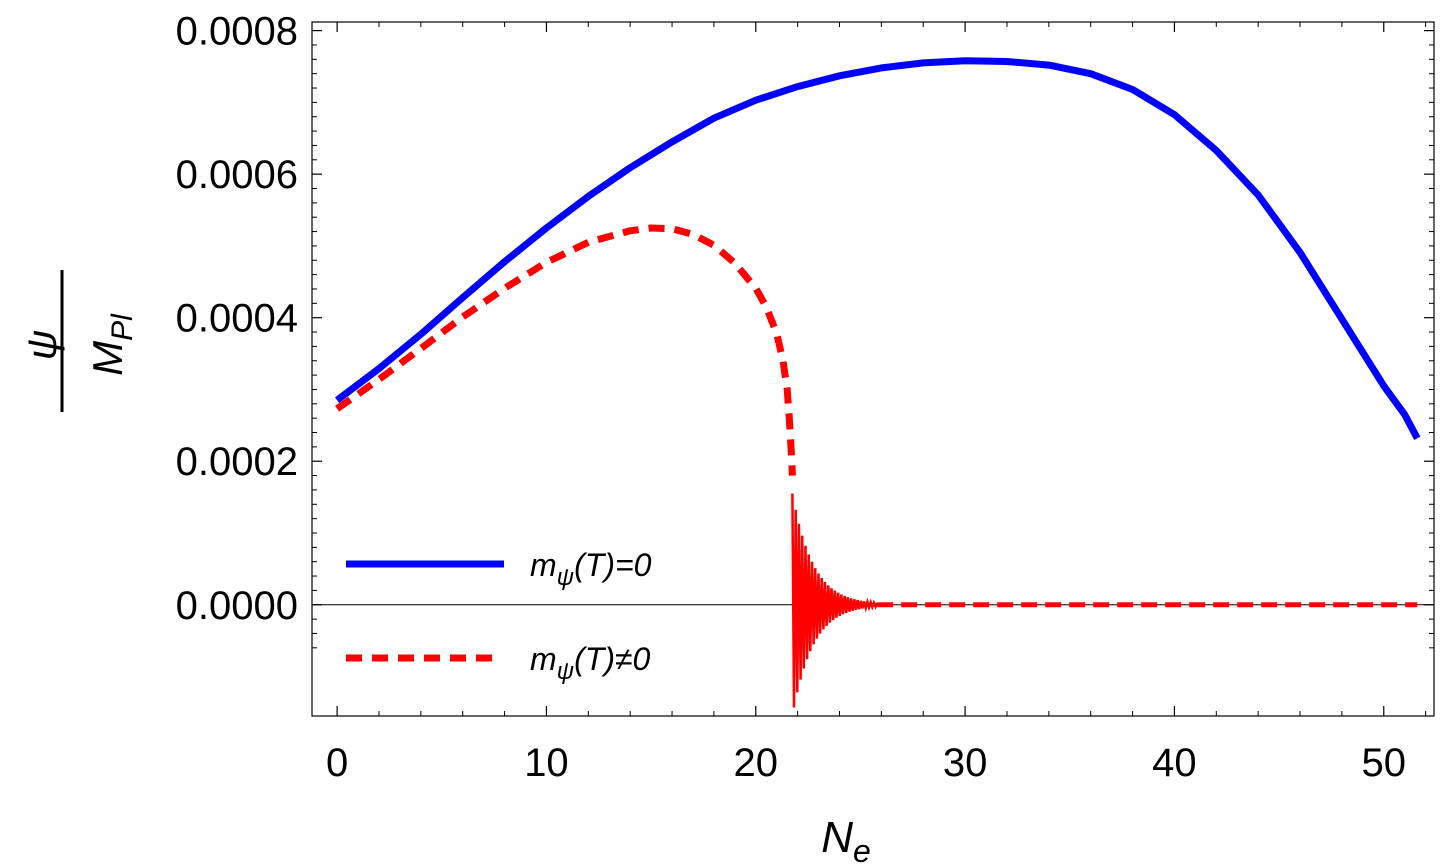 This screenshot has height=866, width=1440. What do you see at coordinates (1174, 763) in the screenshot?
I see `x-tick-label: 40` at bounding box center [1174, 763].